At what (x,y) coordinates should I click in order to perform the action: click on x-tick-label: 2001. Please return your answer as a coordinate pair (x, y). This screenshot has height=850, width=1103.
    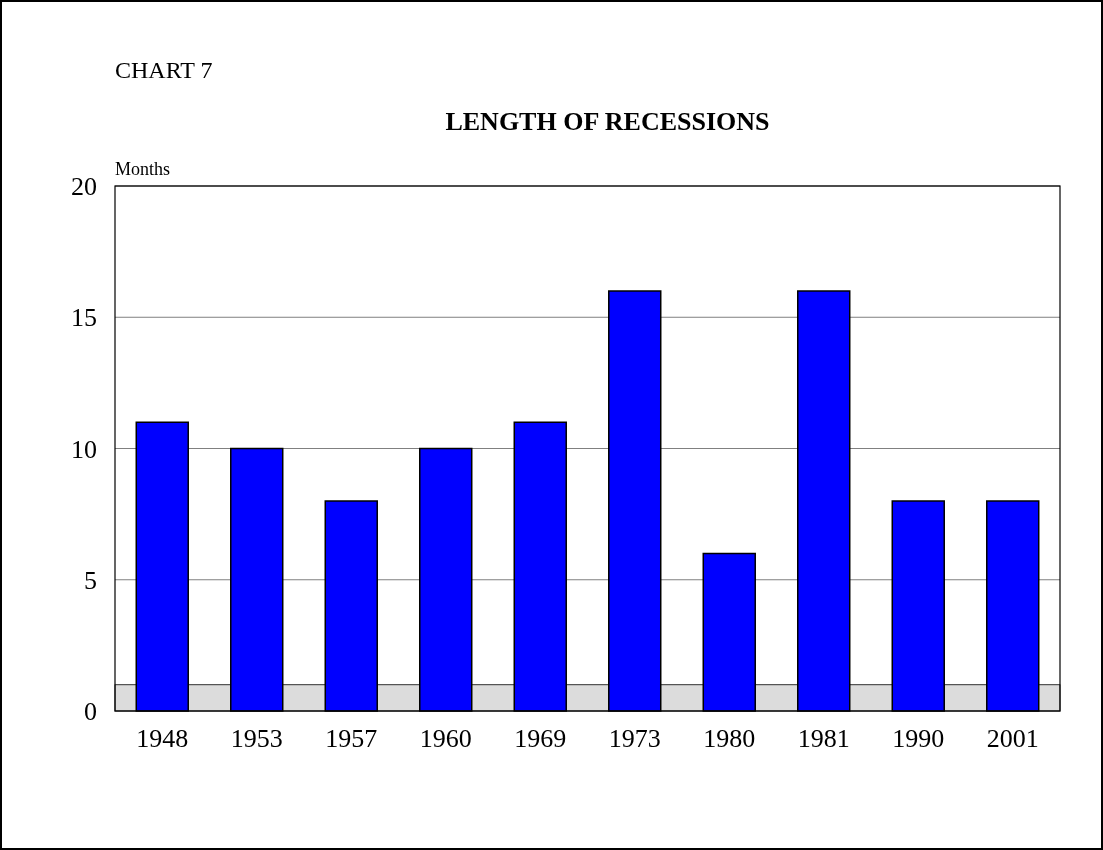
    Looking at the image, I should click on (1012, 738).